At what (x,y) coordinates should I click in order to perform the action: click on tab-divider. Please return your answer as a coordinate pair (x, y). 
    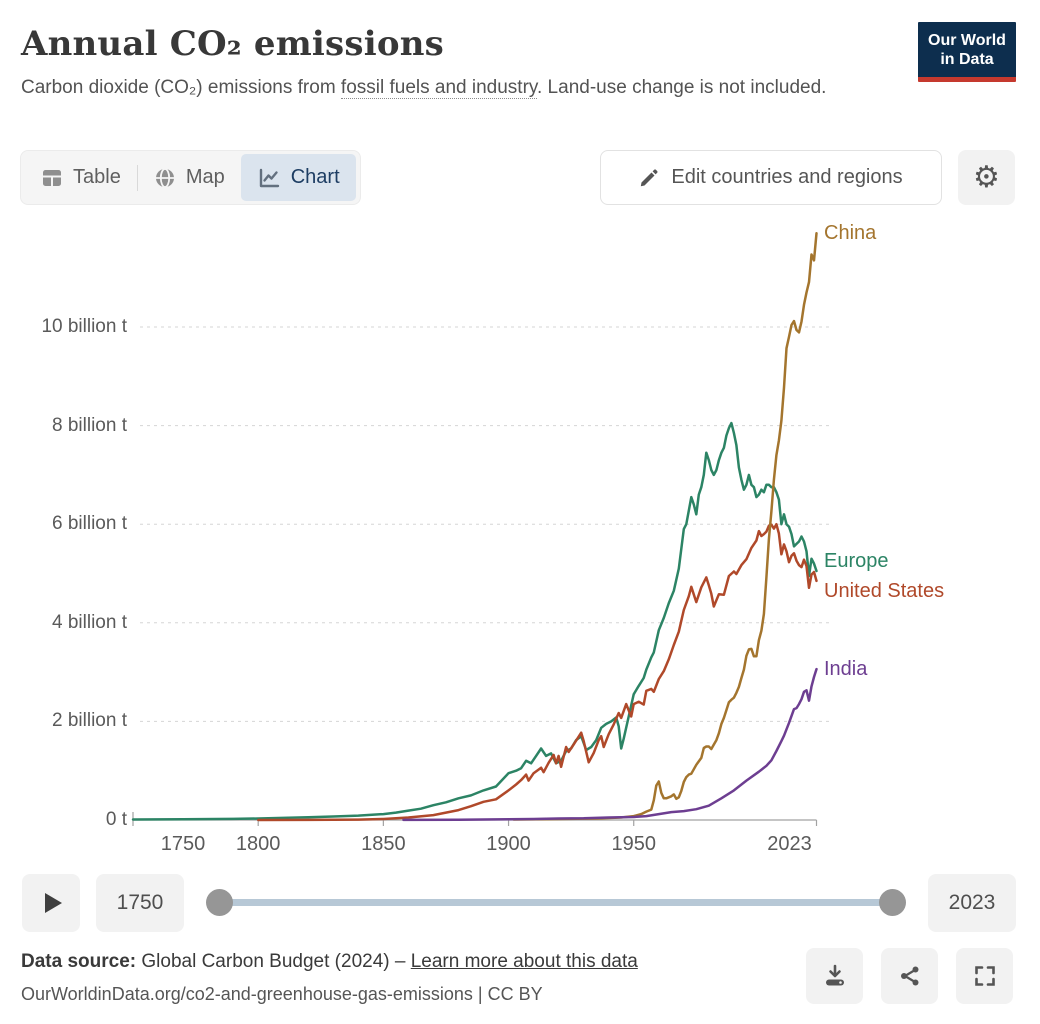
    Looking at the image, I should click on (137, 177).